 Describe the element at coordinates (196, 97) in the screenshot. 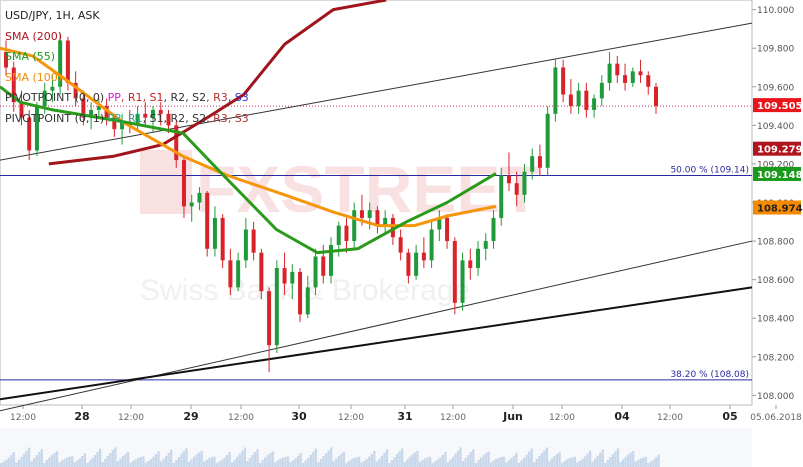

I see `legend-pivot-item: , S2` at that location.